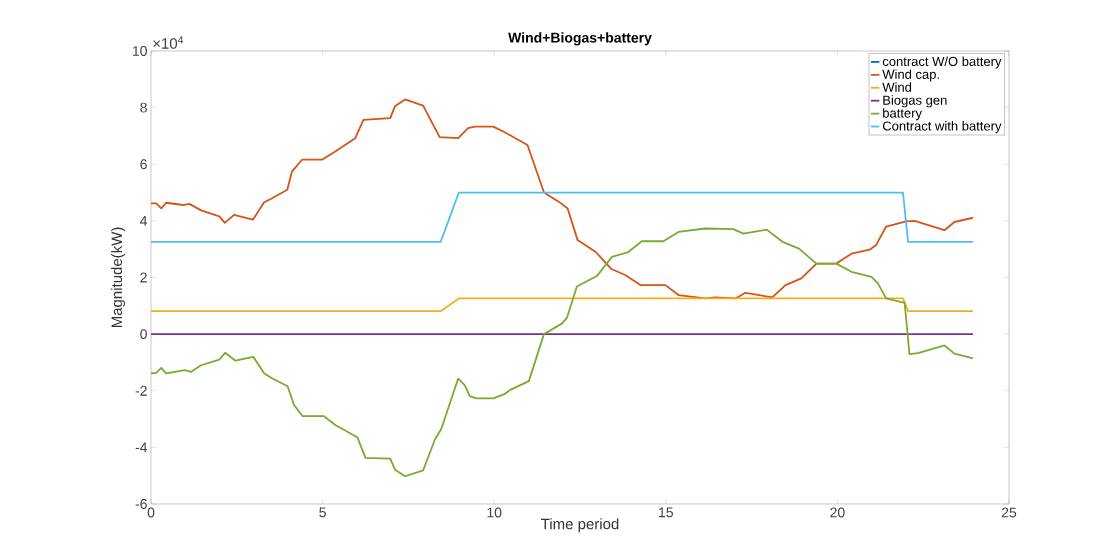 This screenshot has height=560, width=1112. I want to click on x-tick-label: 15, so click(666, 512).